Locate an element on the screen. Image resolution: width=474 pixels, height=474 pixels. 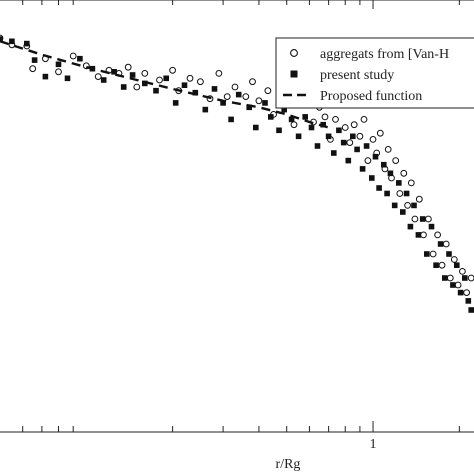
proposed-function-line is located at coordinates (164, 84).